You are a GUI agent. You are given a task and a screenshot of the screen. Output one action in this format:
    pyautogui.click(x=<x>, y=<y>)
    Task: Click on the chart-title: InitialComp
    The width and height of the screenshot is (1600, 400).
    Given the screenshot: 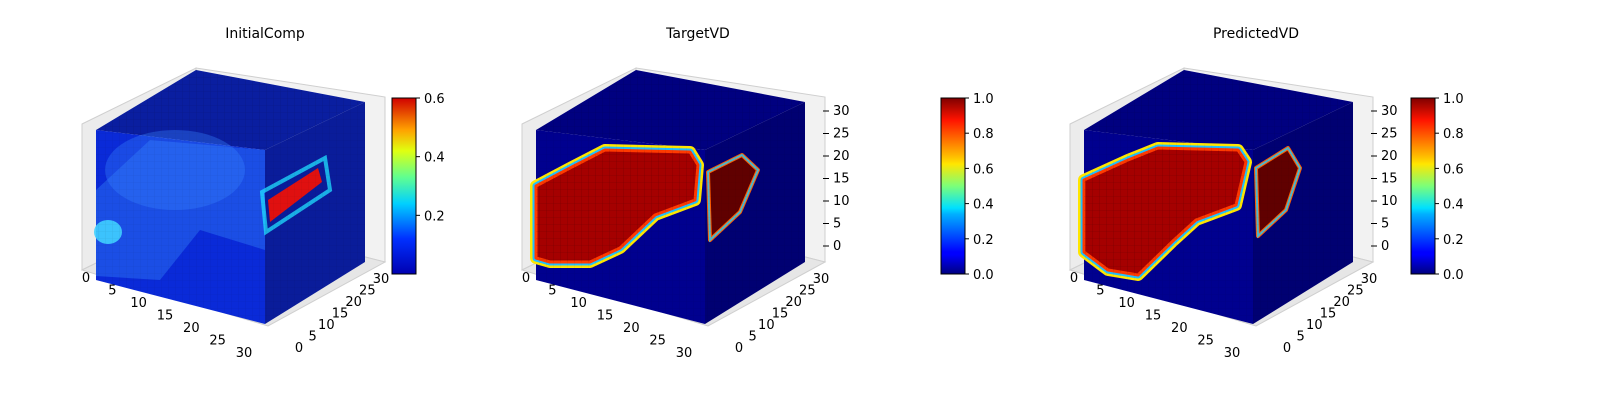 What is the action you would take?
    pyautogui.click(x=265, y=34)
    